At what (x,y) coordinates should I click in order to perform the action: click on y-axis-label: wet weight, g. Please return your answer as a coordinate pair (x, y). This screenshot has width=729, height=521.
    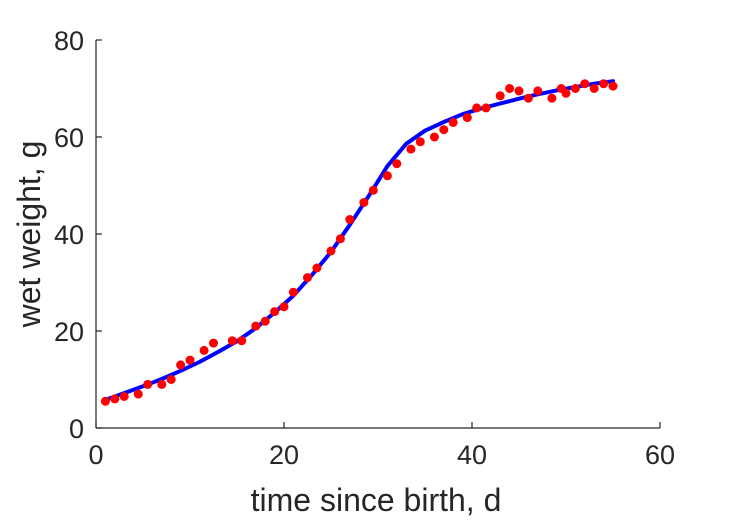
    Looking at the image, I should click on (29, 235).